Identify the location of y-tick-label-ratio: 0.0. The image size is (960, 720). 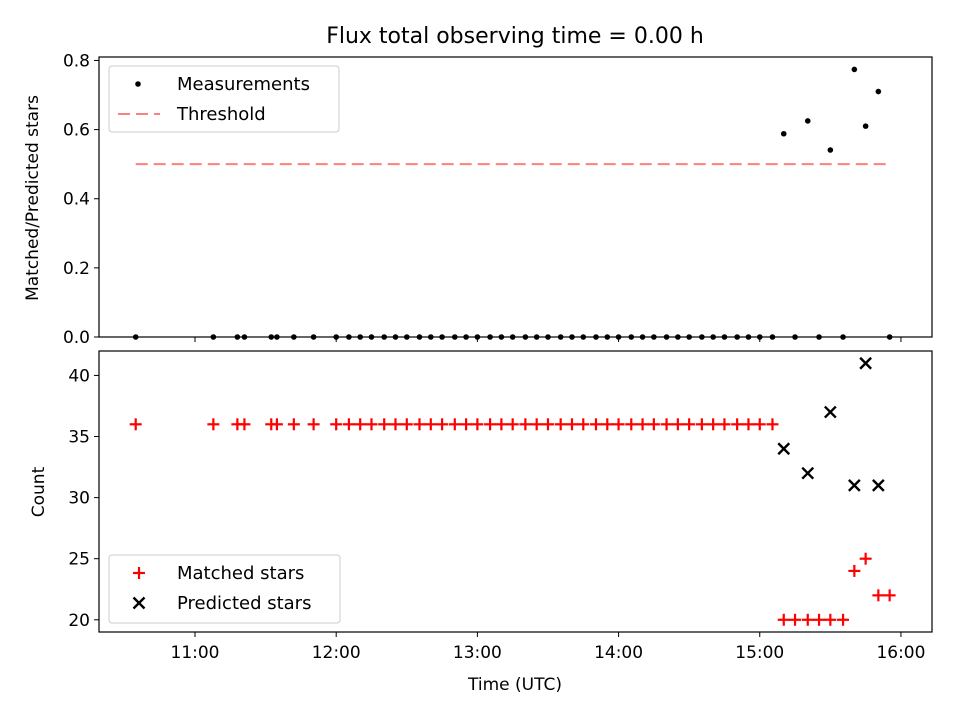
(76, 338).